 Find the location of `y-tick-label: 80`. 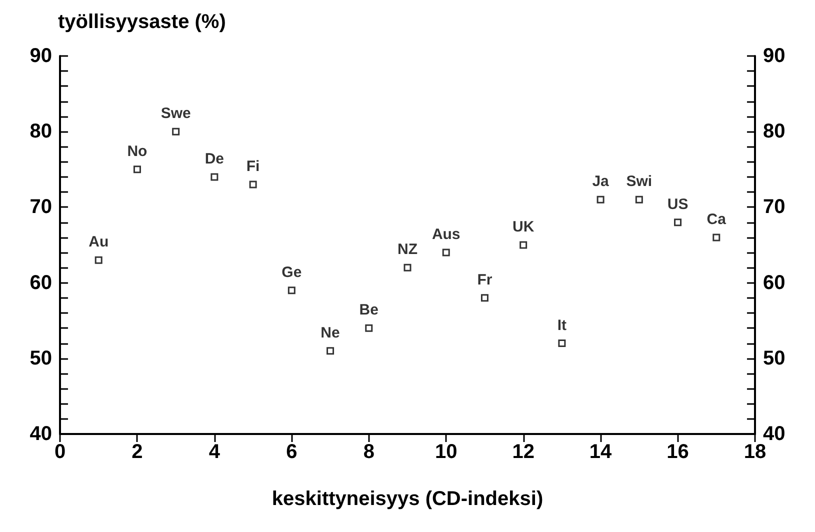

y-tick-label: 80 is located at coordinates (41, 131).